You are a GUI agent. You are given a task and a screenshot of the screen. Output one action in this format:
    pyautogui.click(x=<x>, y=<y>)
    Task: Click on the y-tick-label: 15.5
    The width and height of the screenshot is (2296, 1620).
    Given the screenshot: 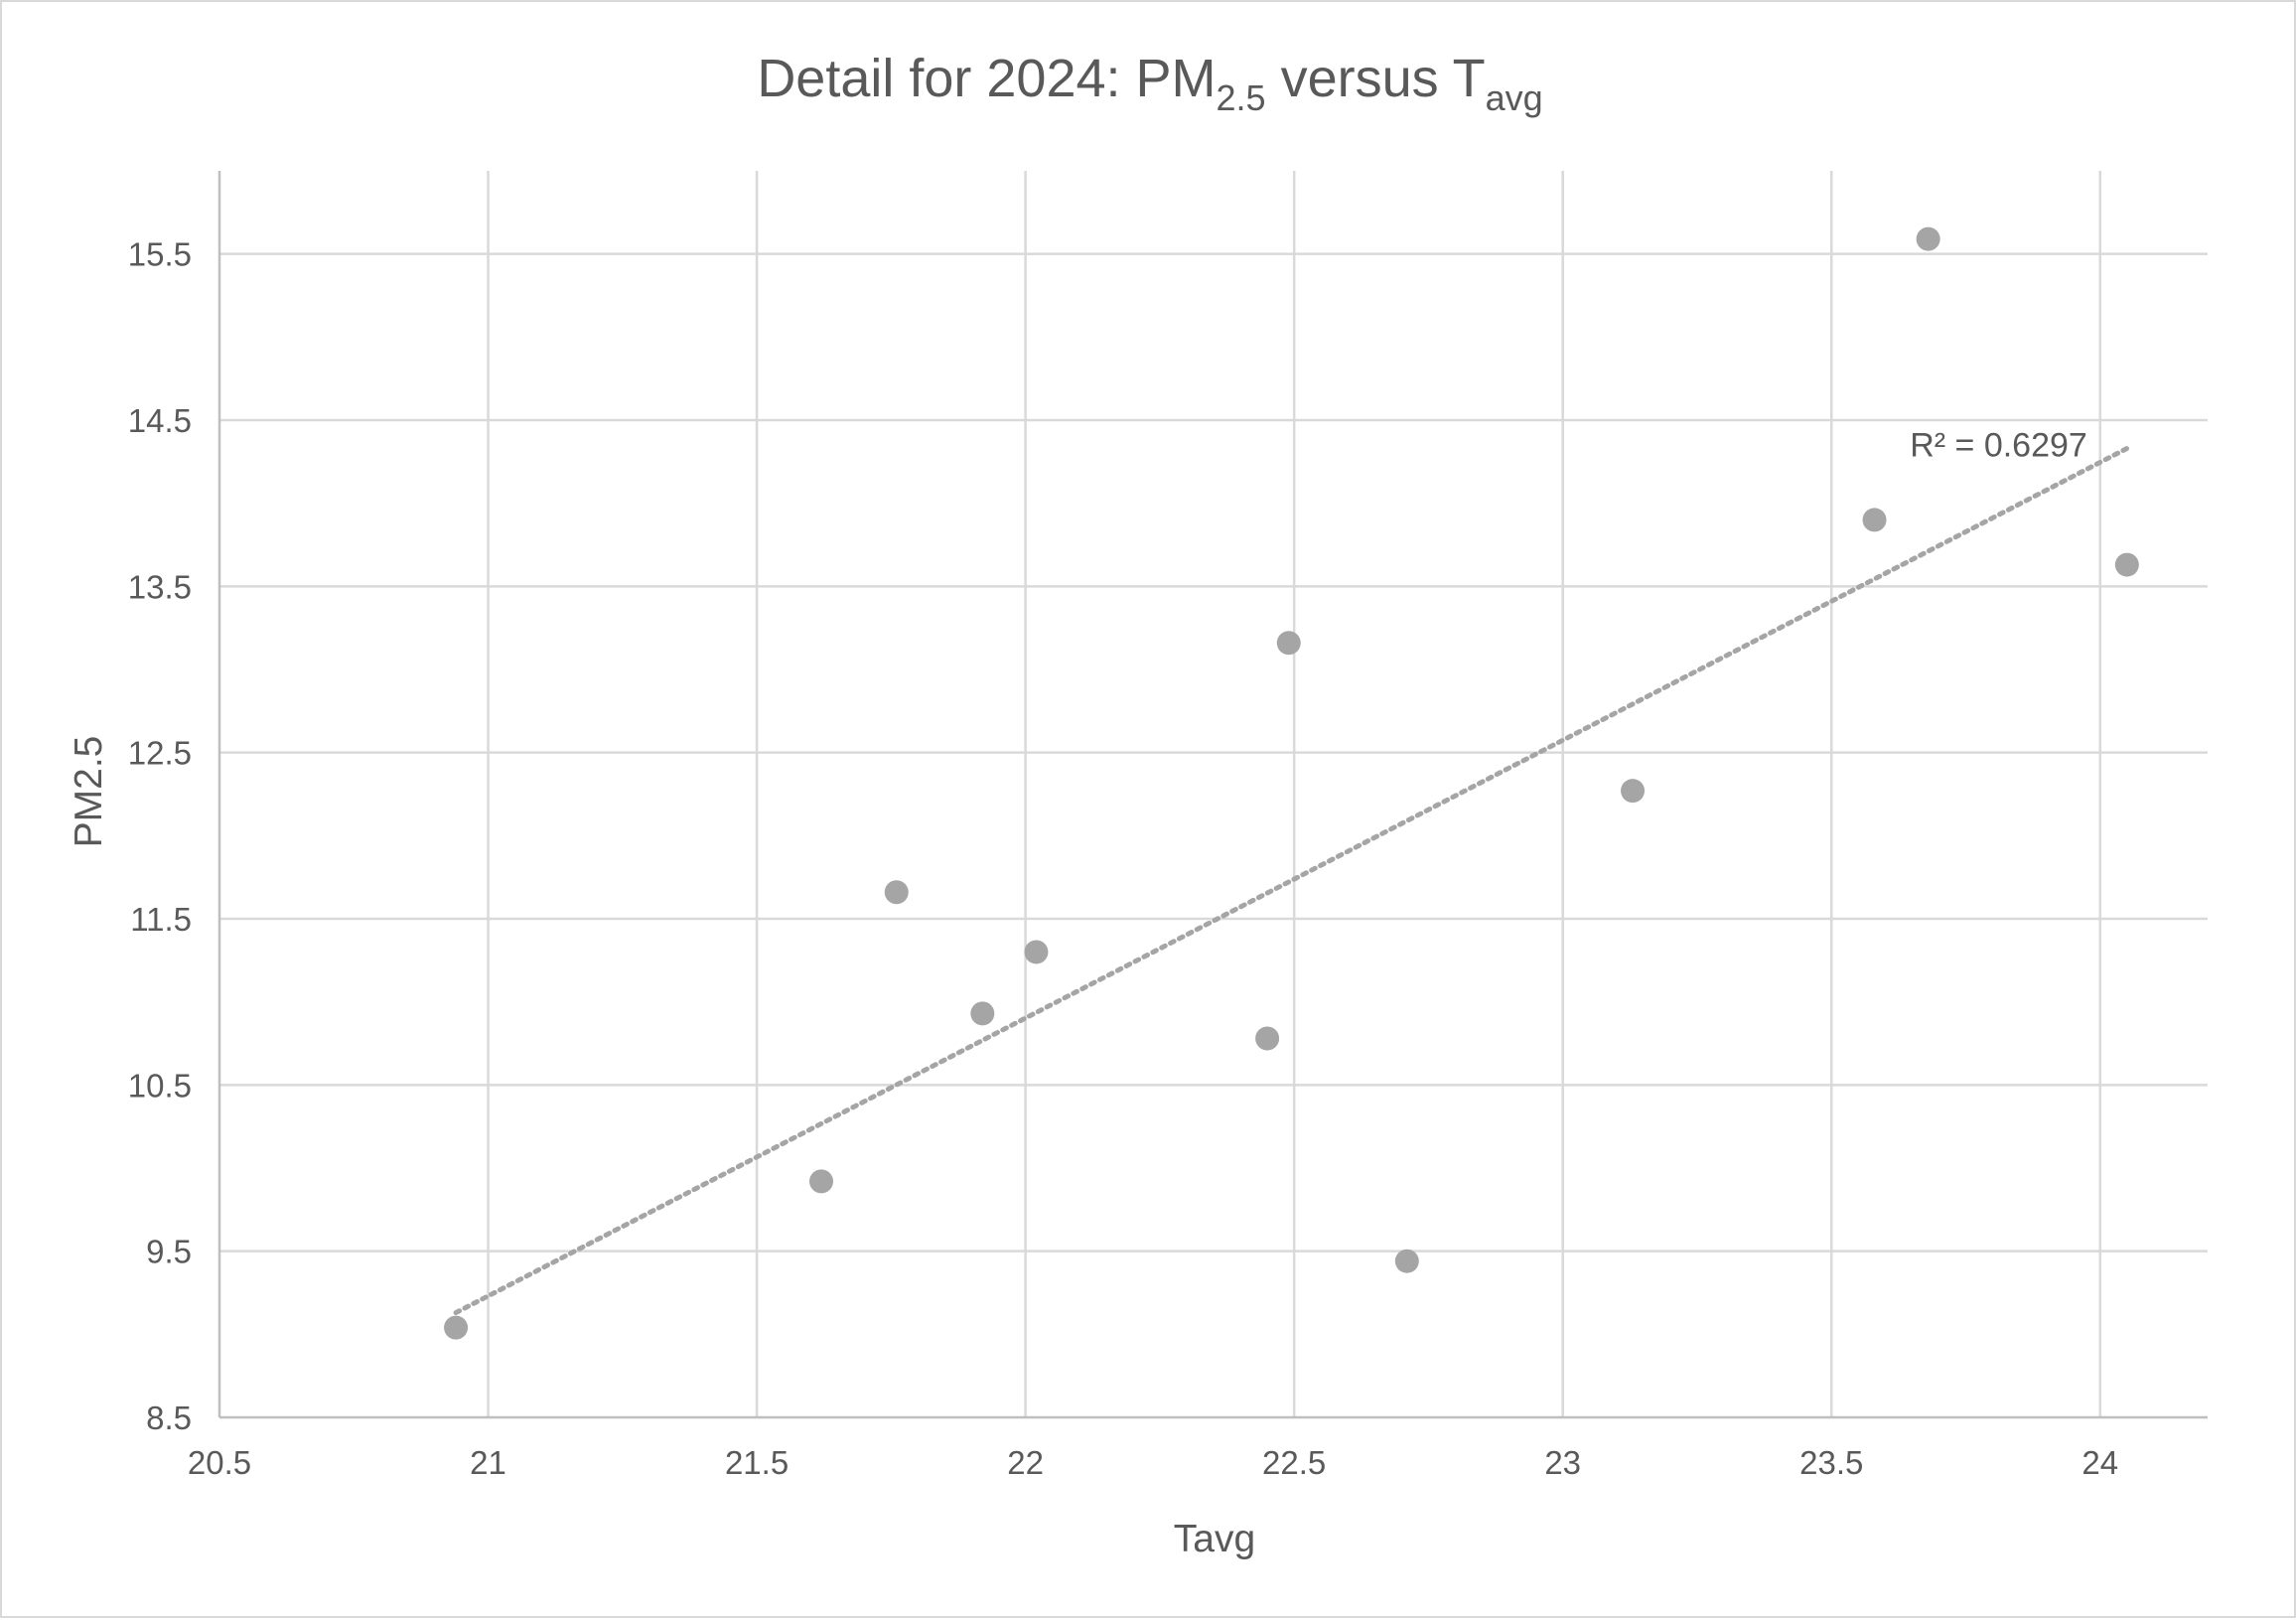 What is the action you would take?
    pyautogui.click(x=160, y=254)
    